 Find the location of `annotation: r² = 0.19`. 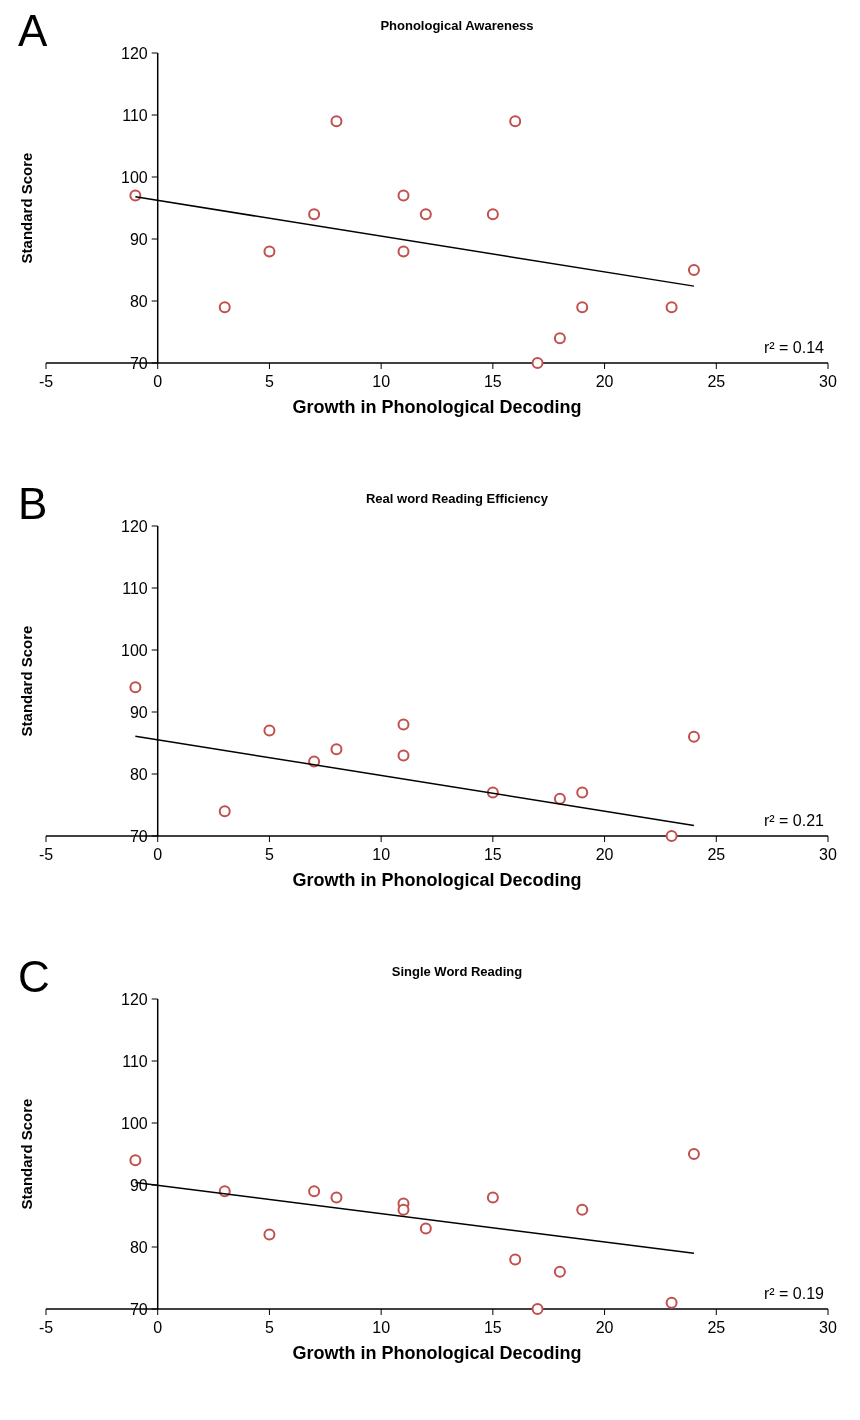

annotation: r² = 0.19 is located at coordinates (794, 1293).